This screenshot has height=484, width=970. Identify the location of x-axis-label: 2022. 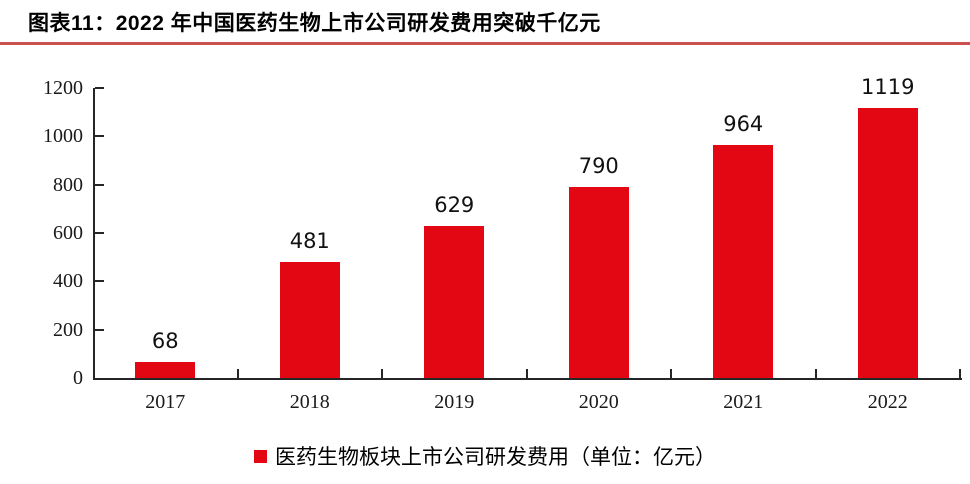
(887, 402).